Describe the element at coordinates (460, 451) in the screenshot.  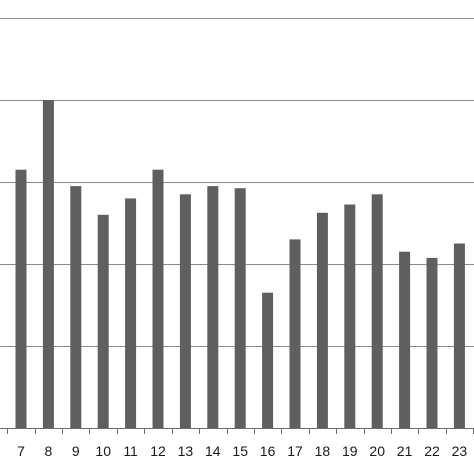
I see `x-tick-label-23: 23` at that location.